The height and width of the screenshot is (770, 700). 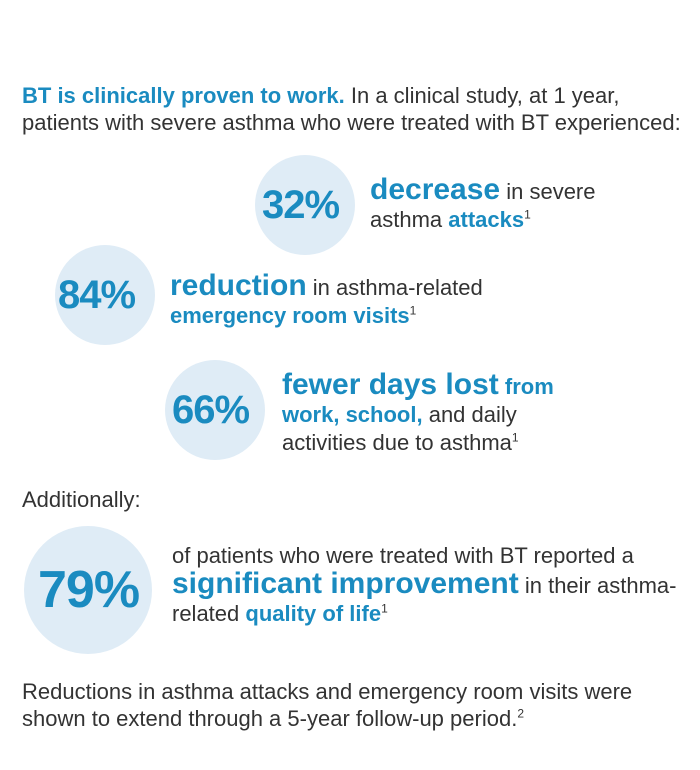 What do you see at coordinates (290, 315) in the screenshot?
I see `stat-run: emergency room visits` at bounding box center [290, 315].